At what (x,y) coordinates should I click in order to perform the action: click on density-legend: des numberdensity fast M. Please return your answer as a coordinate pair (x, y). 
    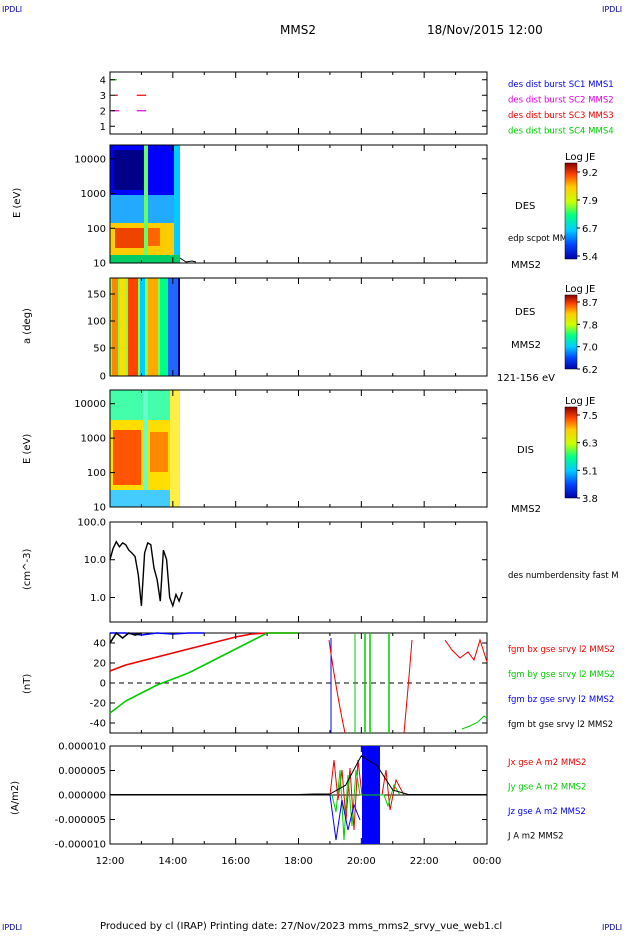
    Looking at the image, I should click on (563, 576).